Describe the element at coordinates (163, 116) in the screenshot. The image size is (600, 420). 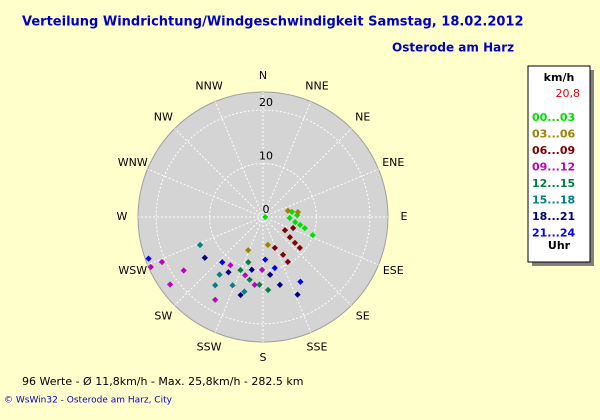
I see `direction-label: NW` at that location.